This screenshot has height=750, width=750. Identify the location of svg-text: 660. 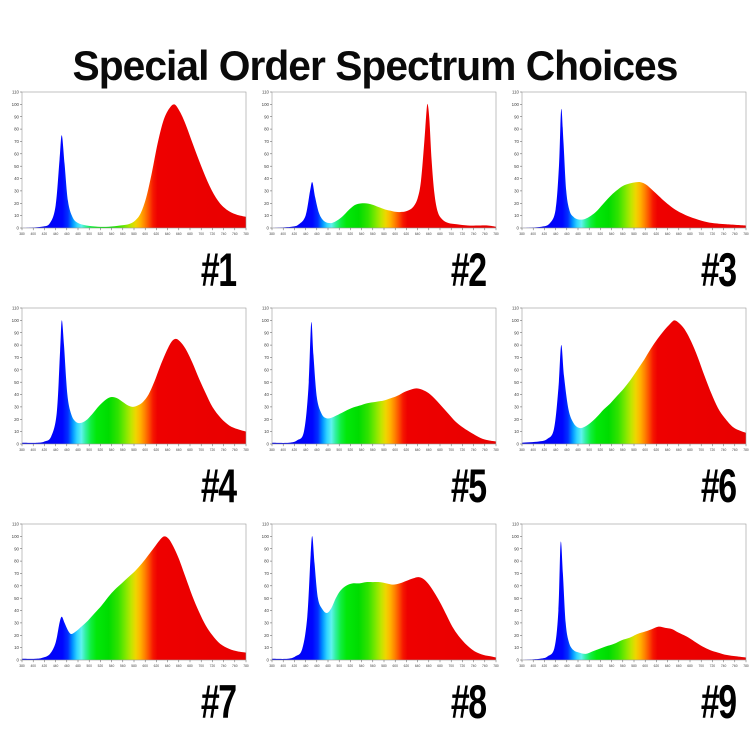
(179, 666).